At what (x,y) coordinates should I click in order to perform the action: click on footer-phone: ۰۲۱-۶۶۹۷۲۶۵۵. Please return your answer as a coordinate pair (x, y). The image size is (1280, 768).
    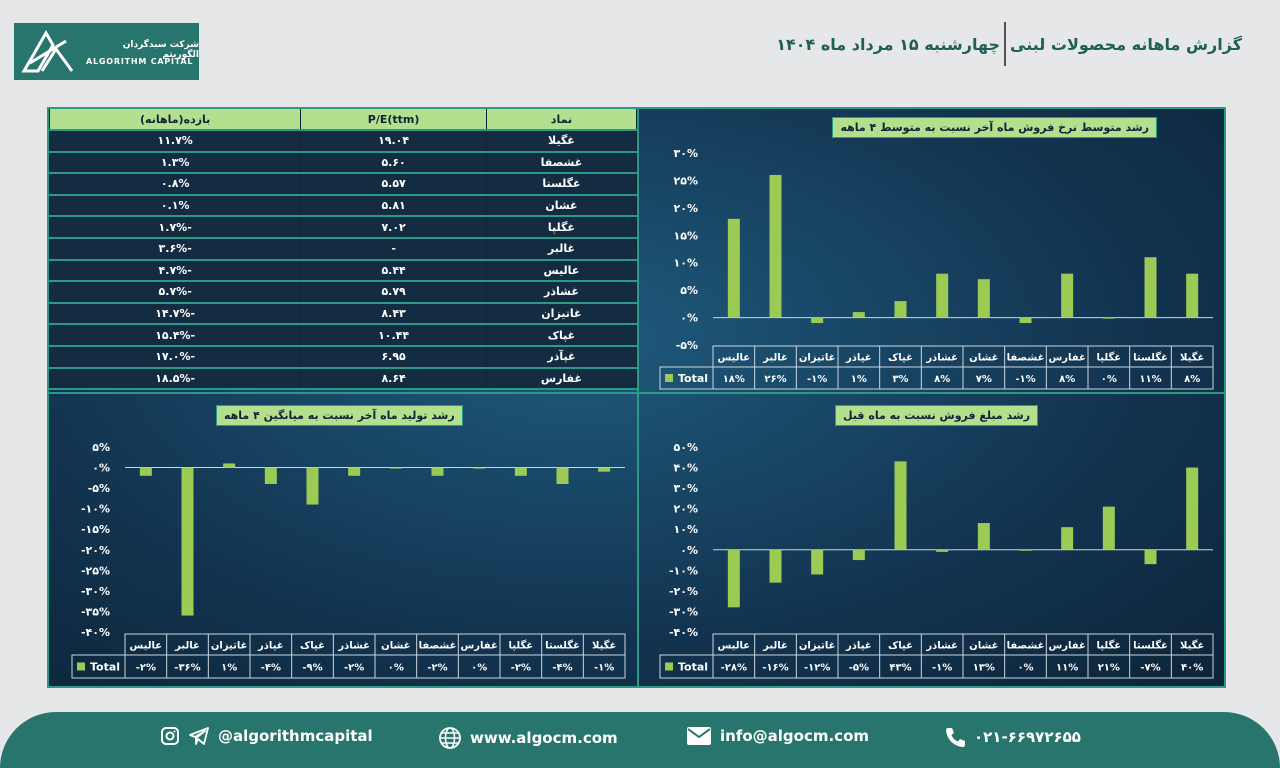
    Looking at the image, I should click on (1012, 737).